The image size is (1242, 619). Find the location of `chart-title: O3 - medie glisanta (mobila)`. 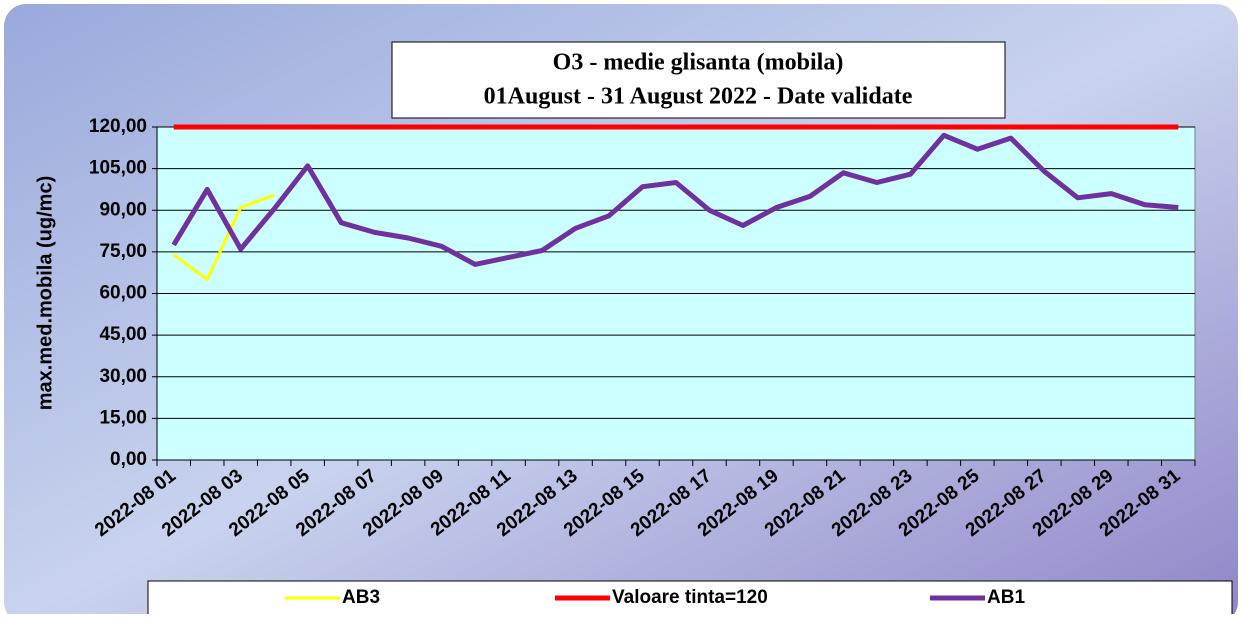

chart-title: O3 - medie glisanta (mobila) is located at coordinates (698, 63).